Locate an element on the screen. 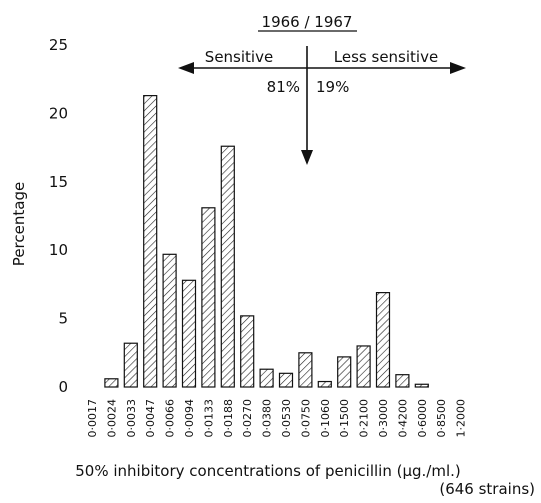 This screenshot has height=503, width=541. chart-title: 1966 / 1967 is located at coordinates (307, 22).